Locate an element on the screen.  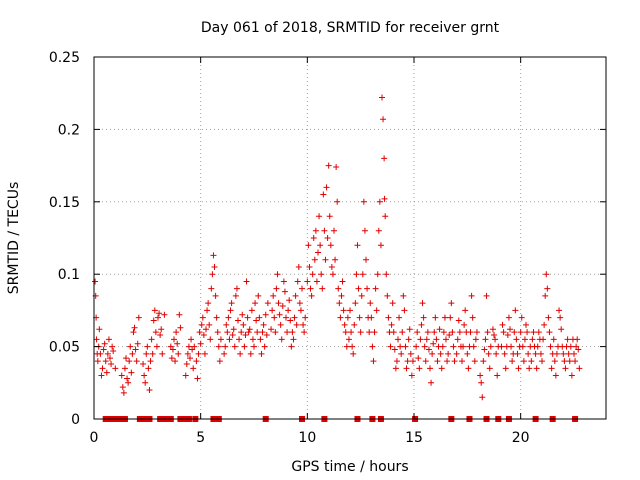
y-tick-label: 0.05 is located at coordinates (64, 348).